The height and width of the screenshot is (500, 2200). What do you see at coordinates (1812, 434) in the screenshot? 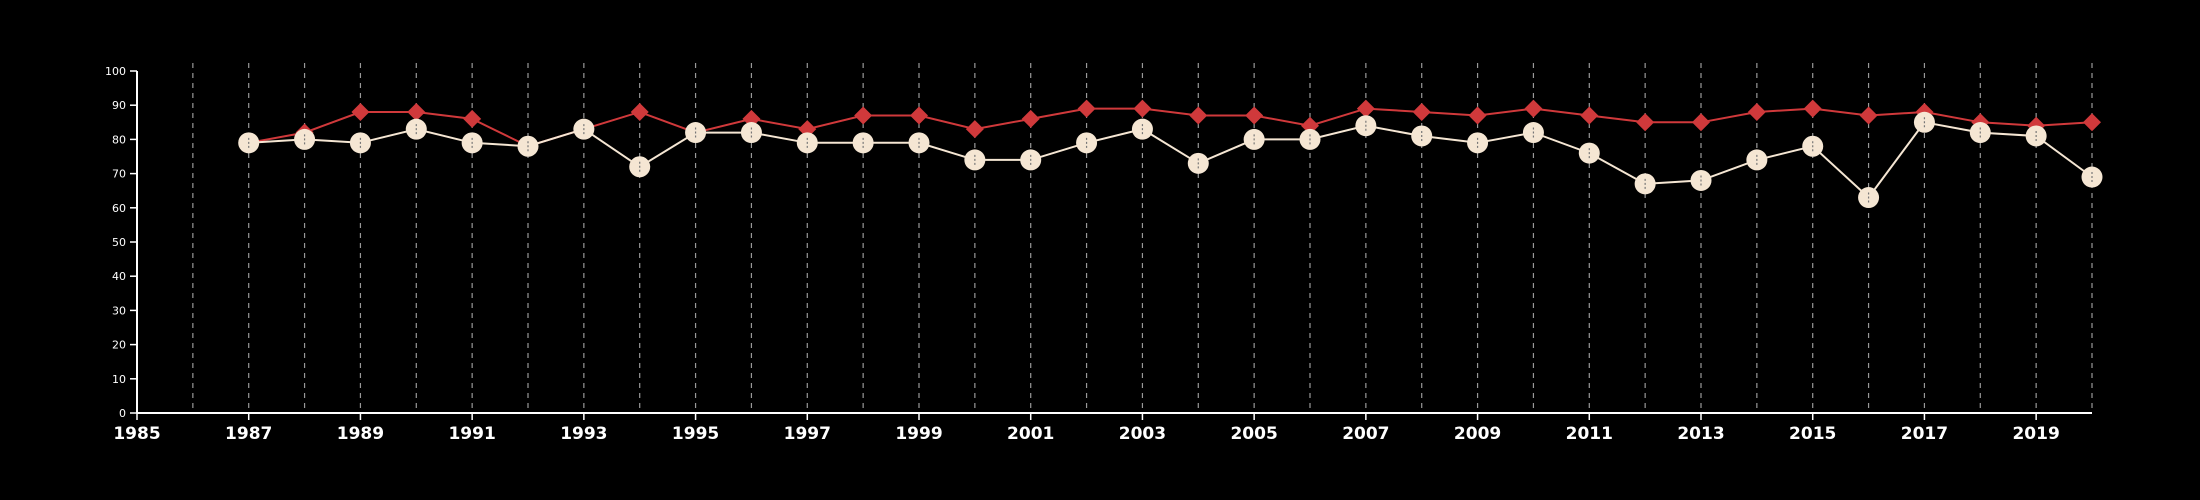
I see `x-tick-label: 2015` at bounding box center [1812, 434].